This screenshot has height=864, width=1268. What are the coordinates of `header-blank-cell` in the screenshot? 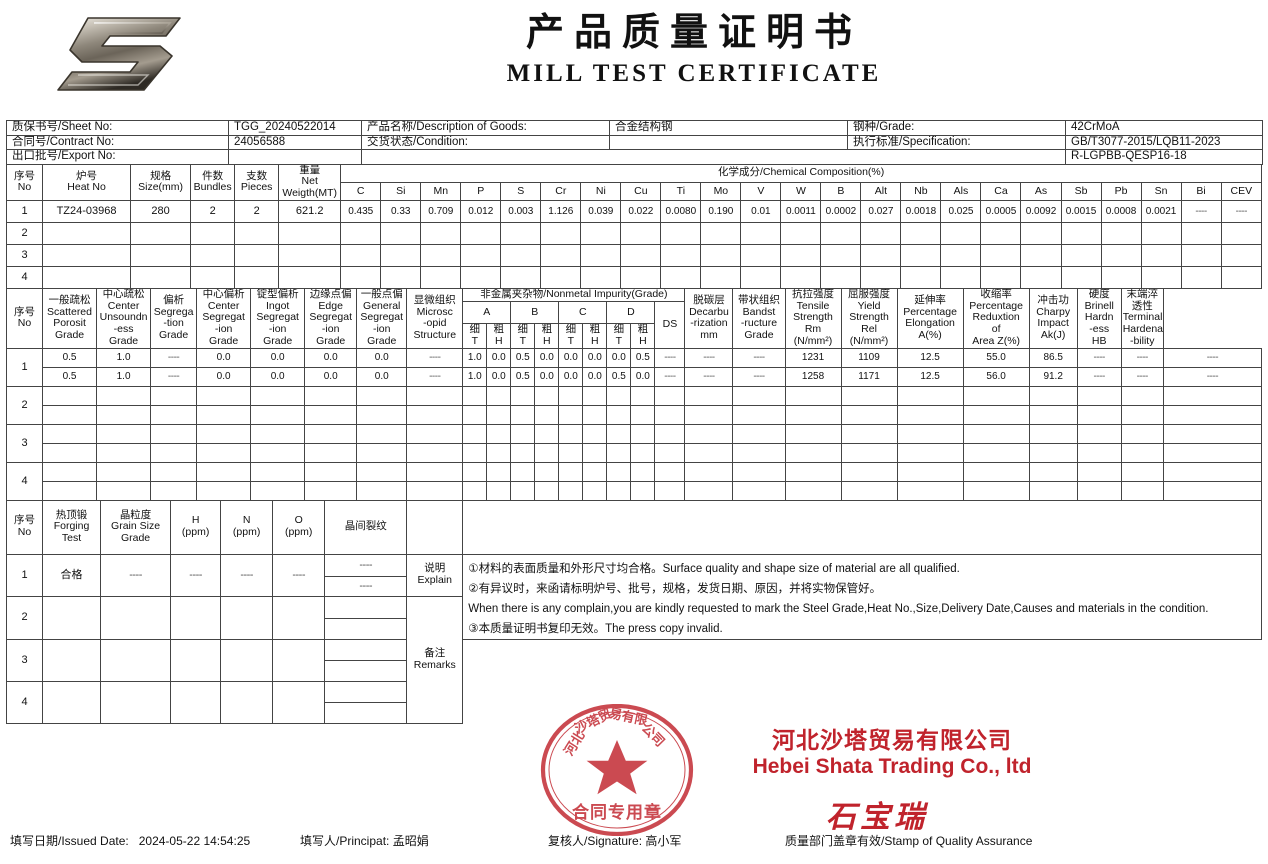 It's located at (435, 527).